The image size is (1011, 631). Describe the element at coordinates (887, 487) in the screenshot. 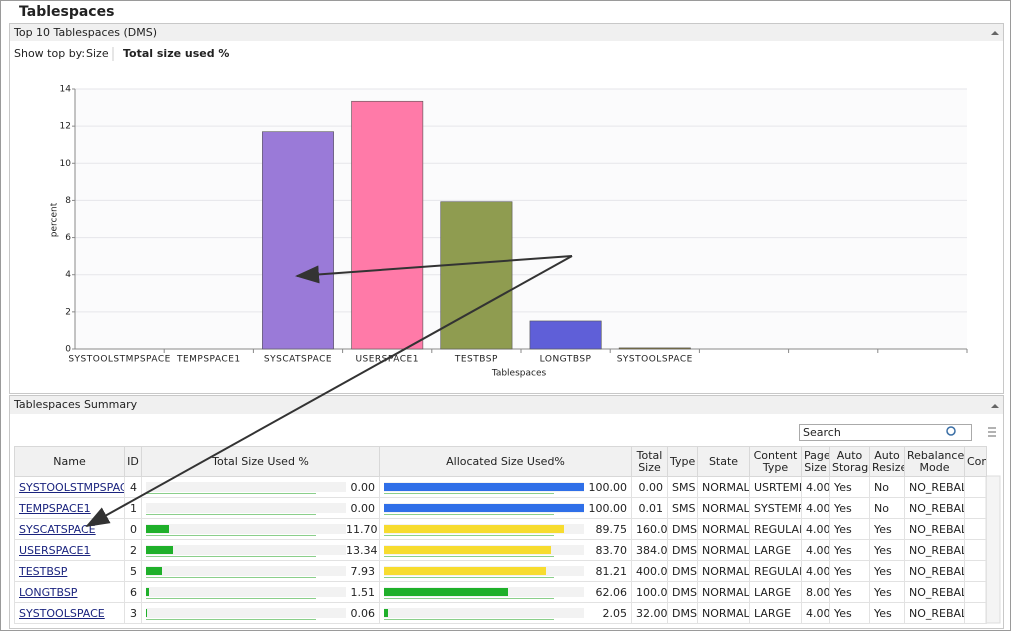

I see `table-cell: No` at that location.